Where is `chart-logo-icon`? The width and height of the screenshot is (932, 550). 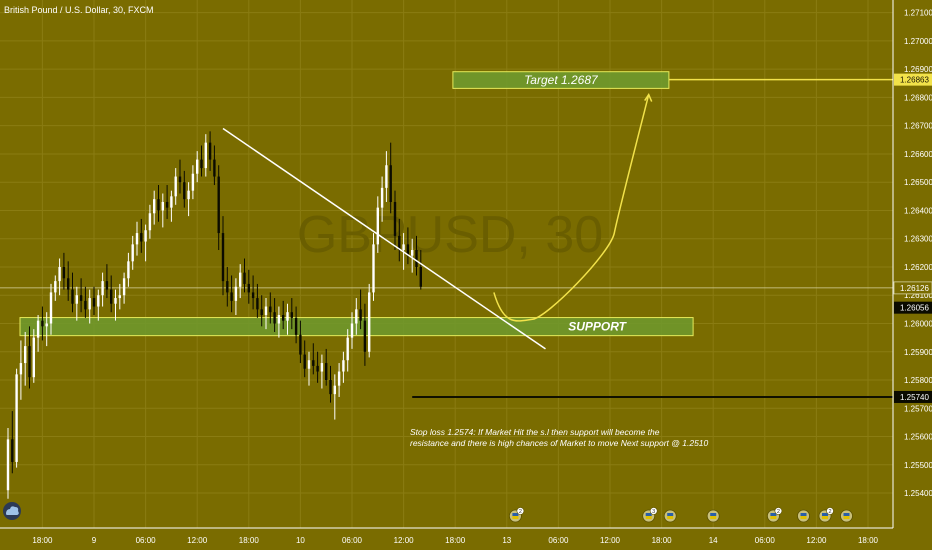 chart-logo-icon is located at coordinates (12, 511).